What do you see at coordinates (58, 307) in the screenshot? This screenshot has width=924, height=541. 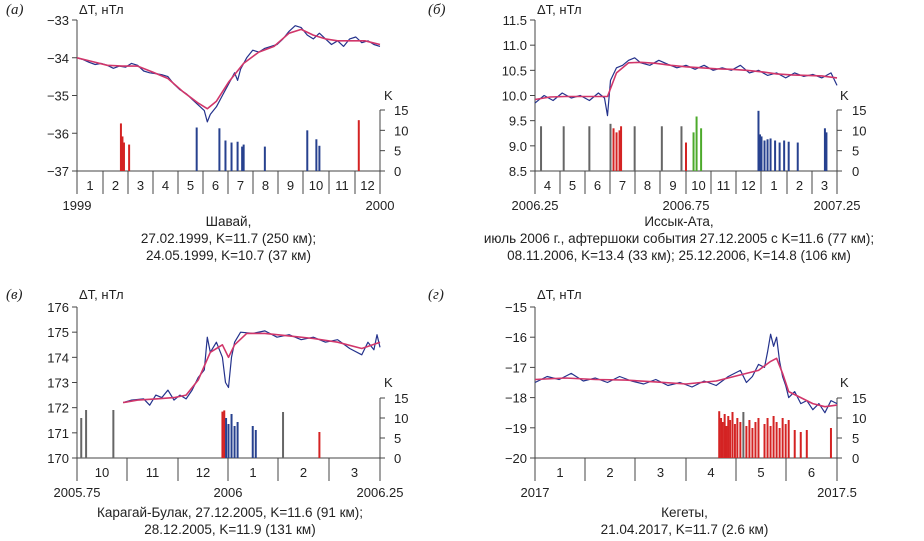 I see `y-tick-label: 176` at bounding box center [58, 307].